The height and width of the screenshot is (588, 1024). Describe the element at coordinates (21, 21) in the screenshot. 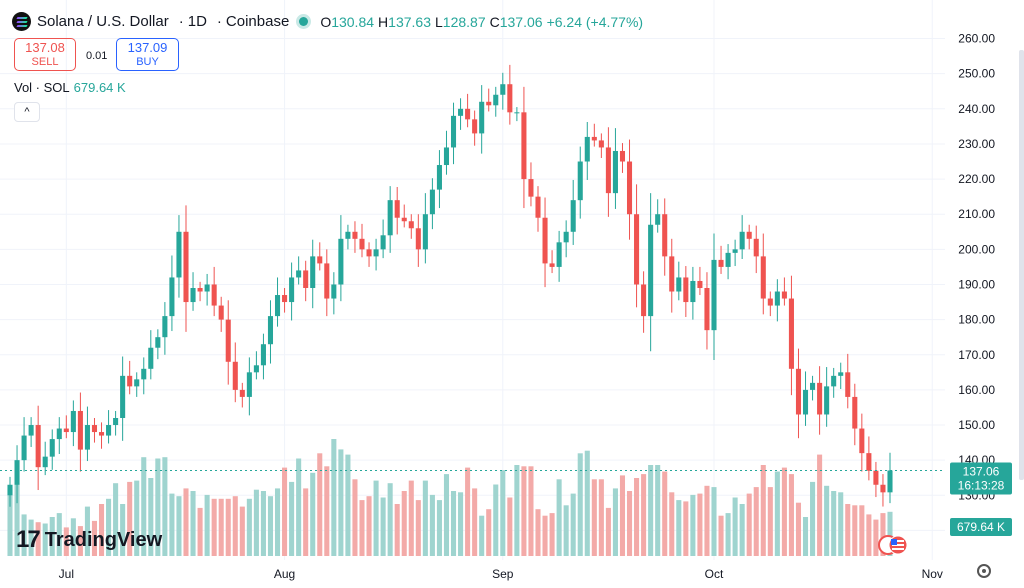

I see `solana-logo-icon` at that location.